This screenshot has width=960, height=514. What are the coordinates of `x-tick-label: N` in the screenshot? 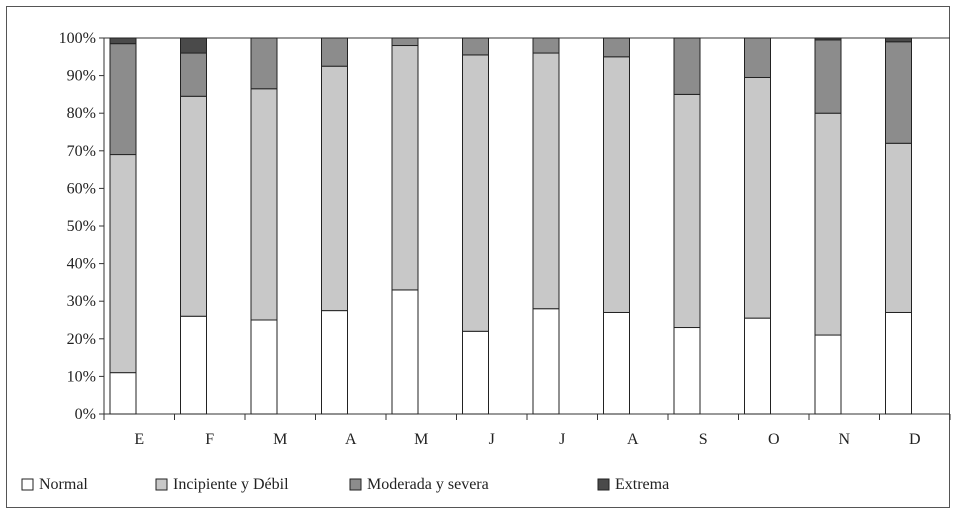 It's located at (844, 439).